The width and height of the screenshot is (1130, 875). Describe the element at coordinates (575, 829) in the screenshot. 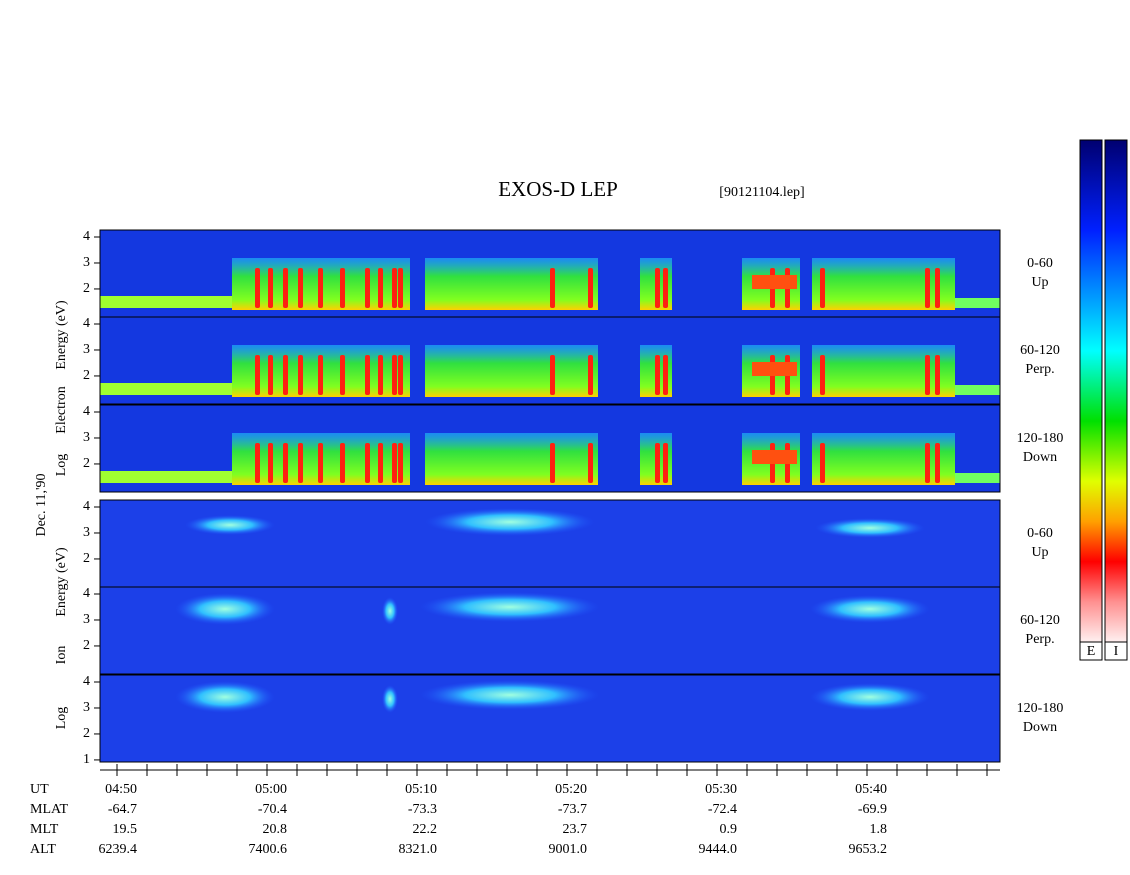

I see `orbit-value: 23.7` at that location.